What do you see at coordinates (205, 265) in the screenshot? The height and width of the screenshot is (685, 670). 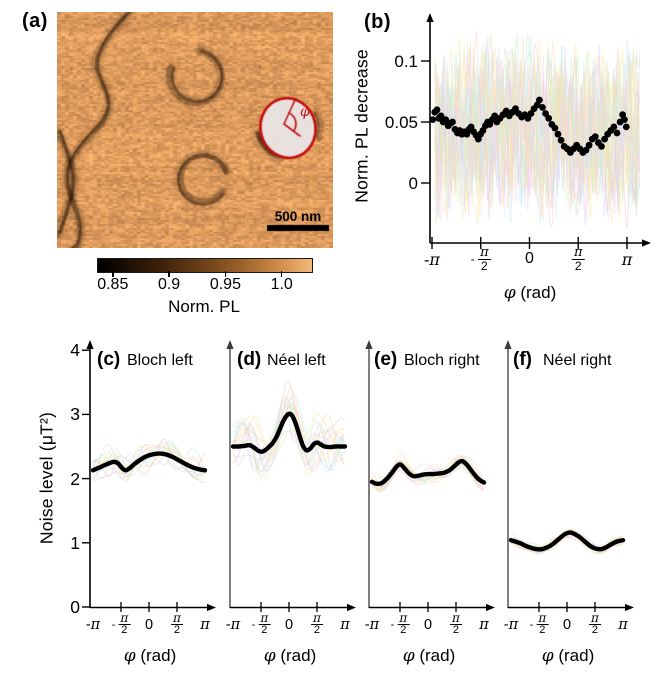 I see `colorbar` at bounding box center [205, 265].